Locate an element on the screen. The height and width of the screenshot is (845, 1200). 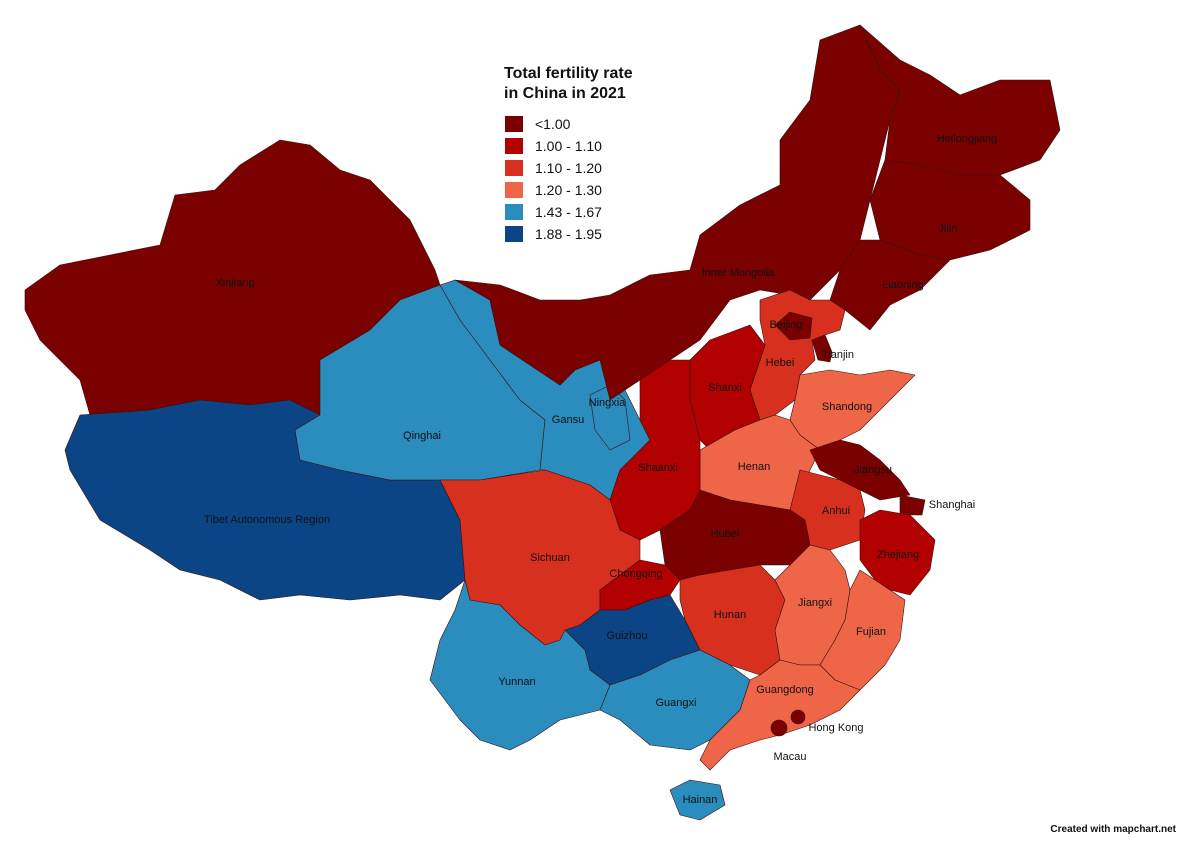
province-label: Hainan is located at coordinates (700, 800).